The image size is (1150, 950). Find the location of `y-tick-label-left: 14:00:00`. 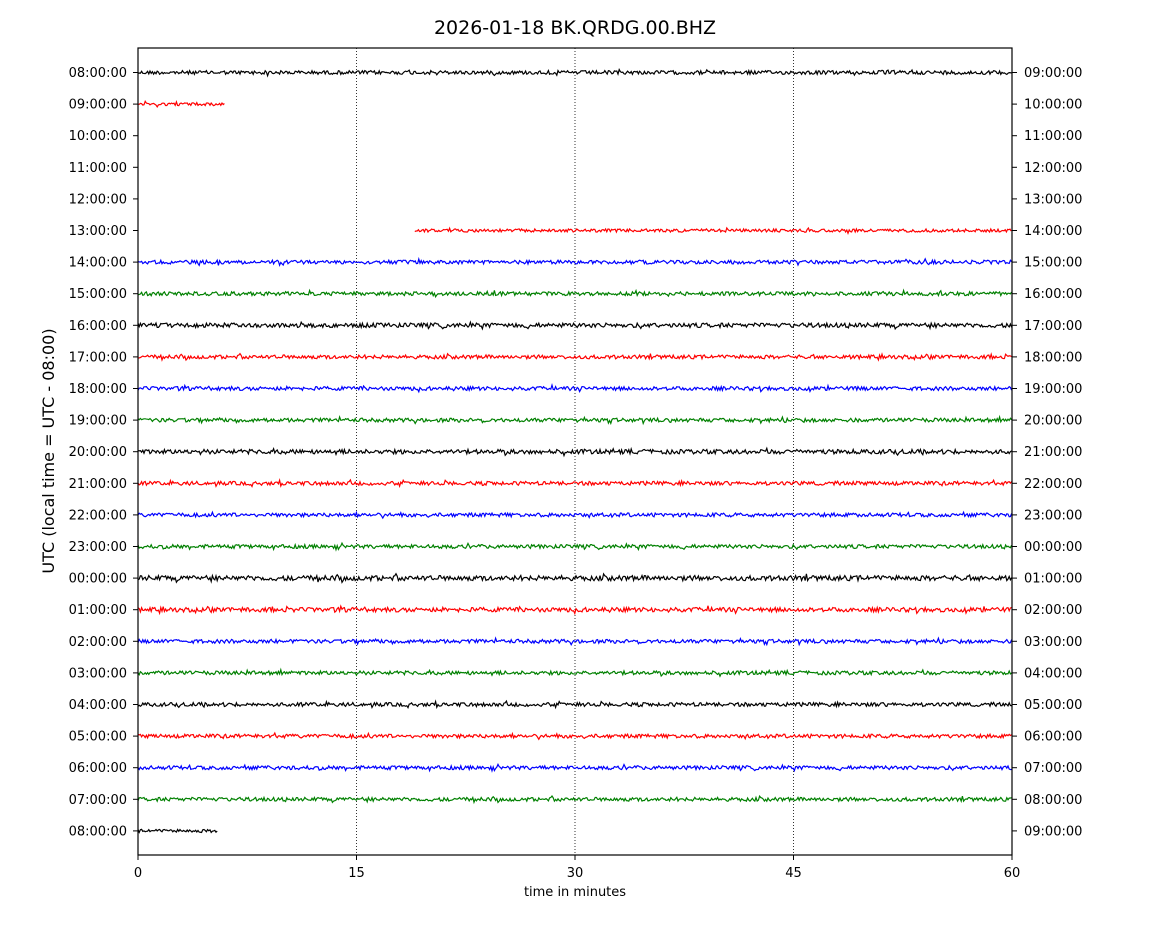

y-tick-label-left: 14:00:00 is located at coordinates (98, 263).